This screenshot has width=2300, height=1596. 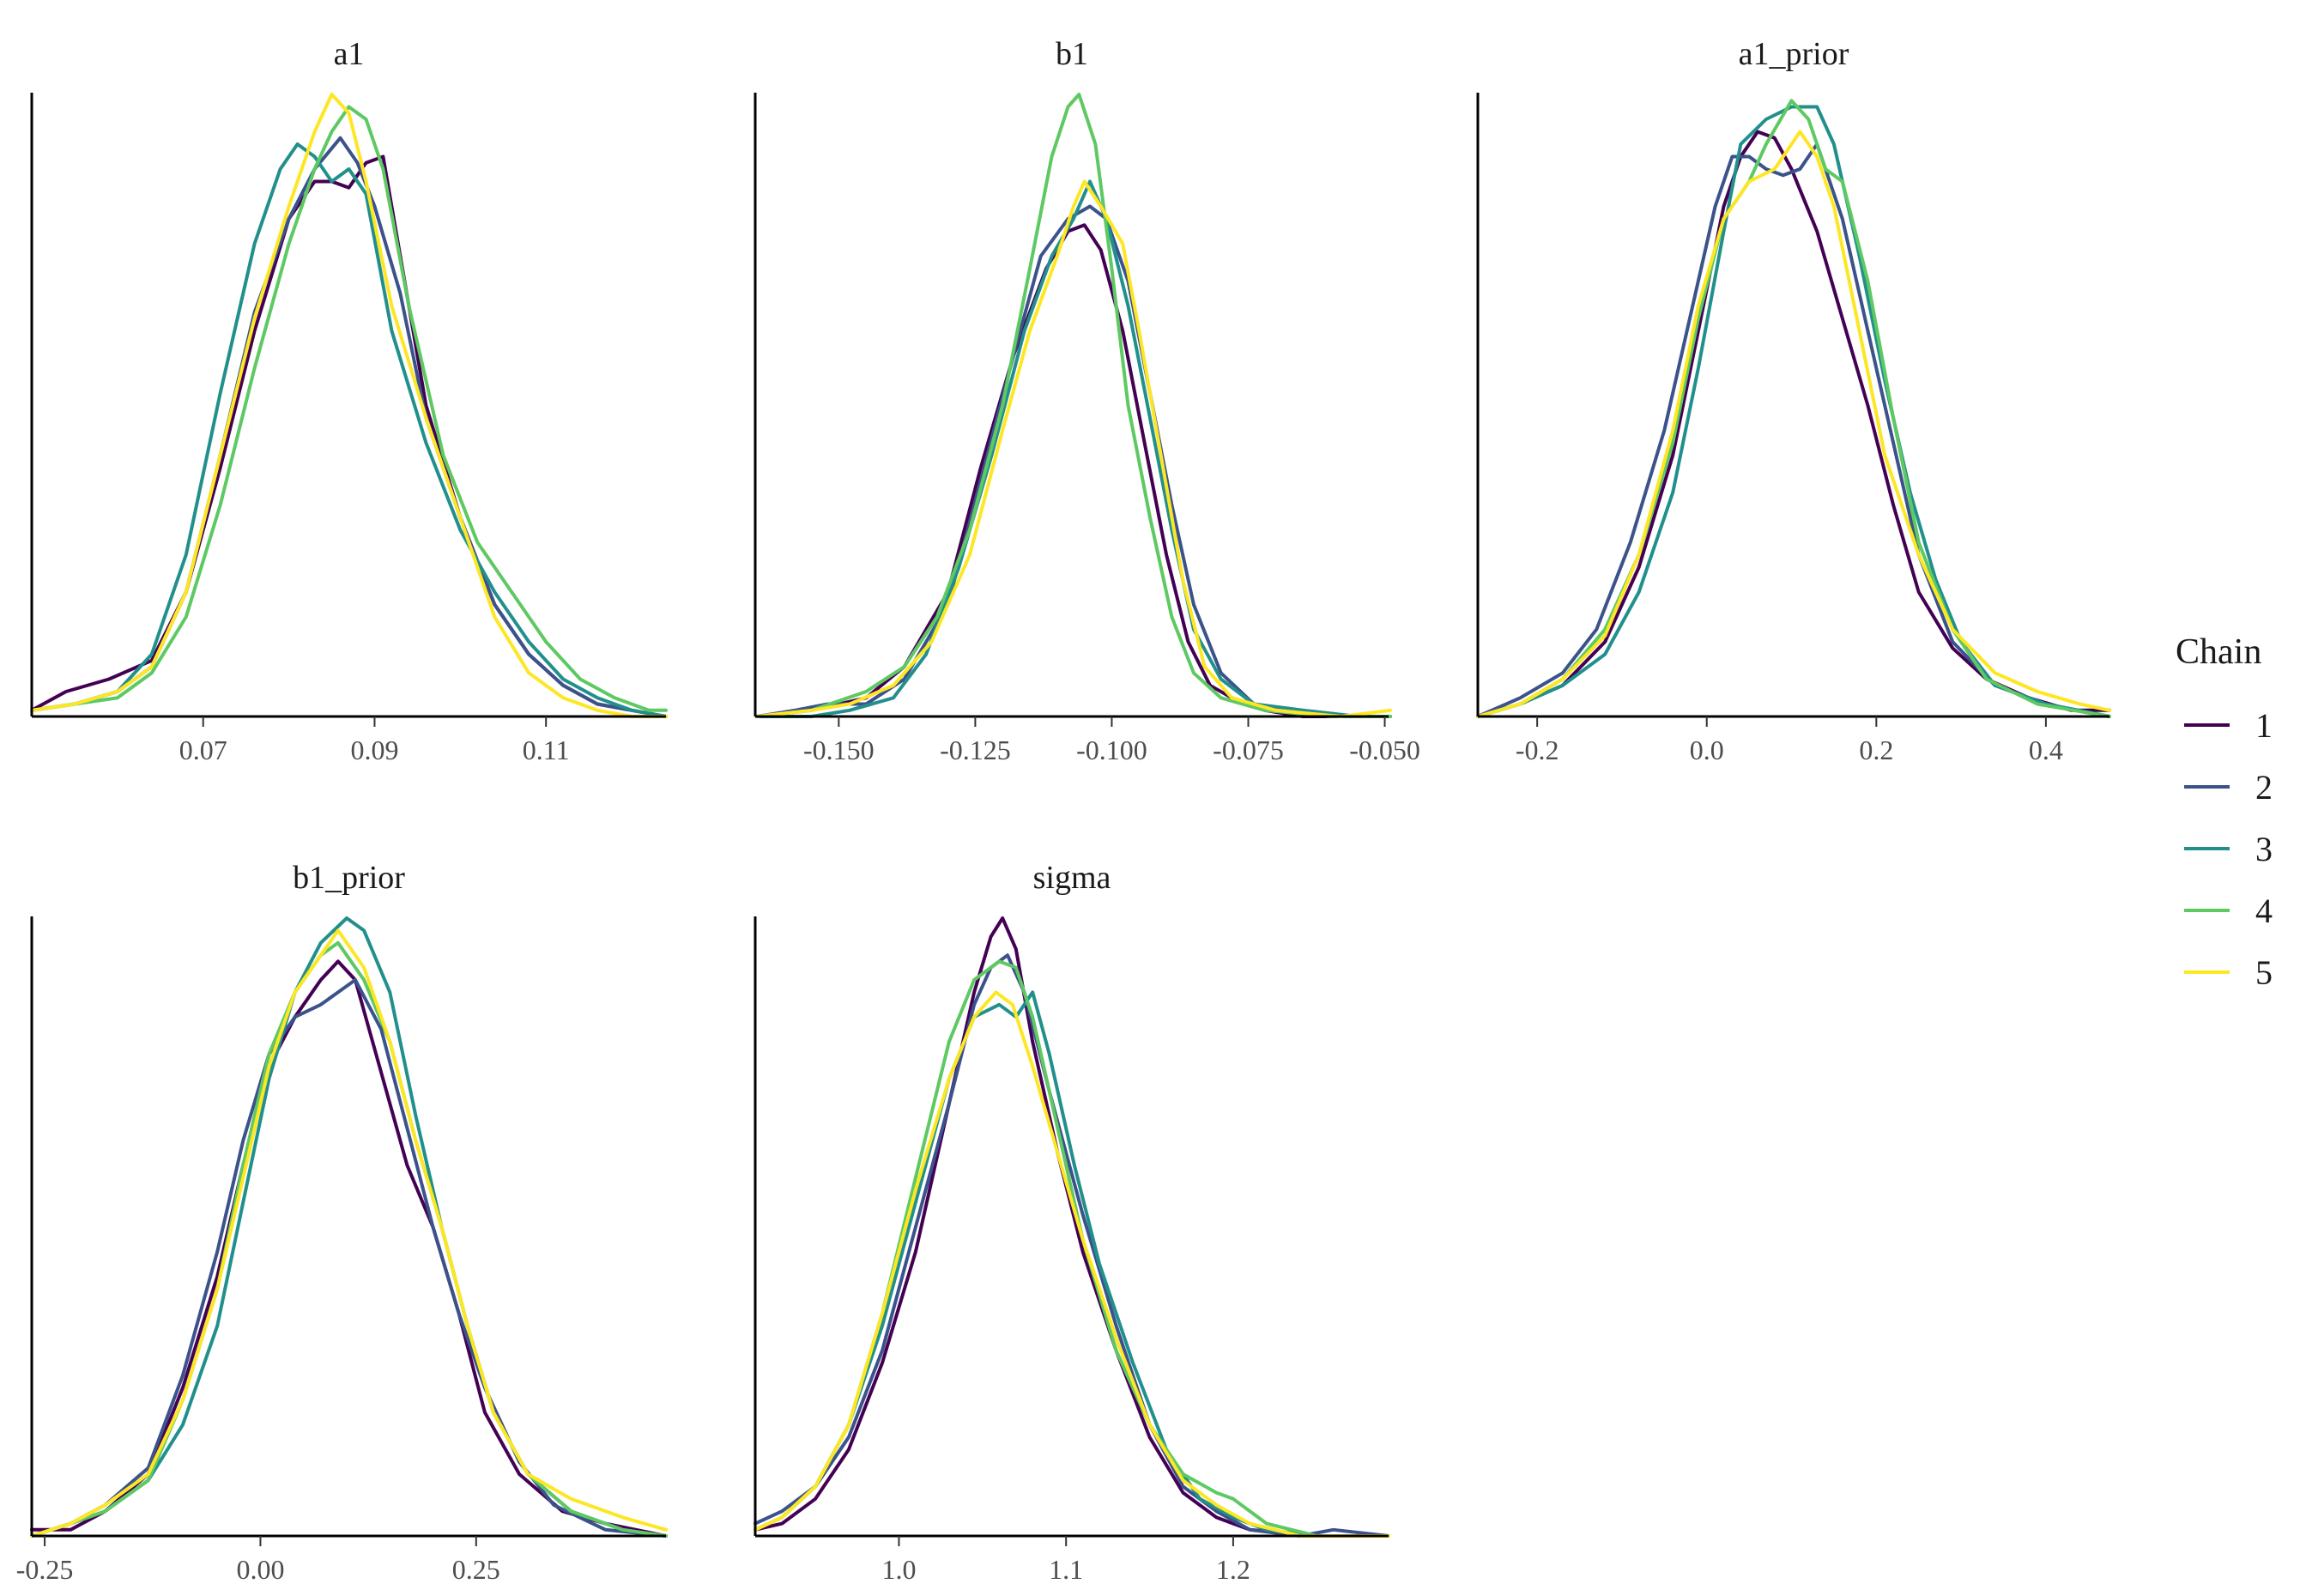 What do you see at coordinates (2264, 973) in the screenshot?
I see `legend-label: 5` at bounding box center [2264, 973].